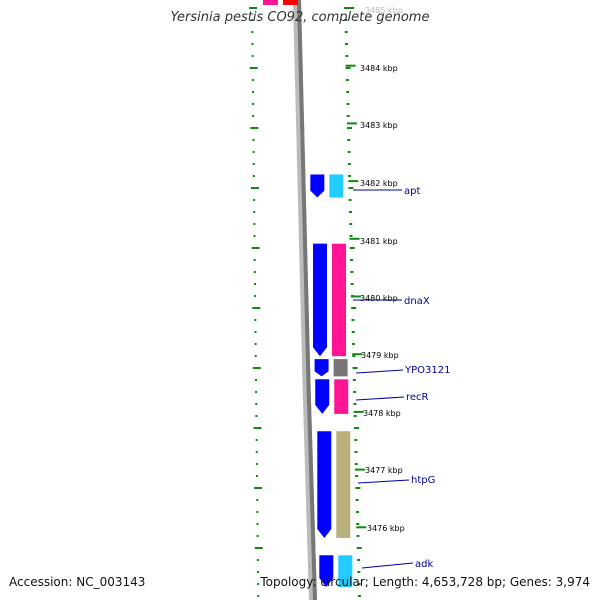 This screenshot has width=600, height=600. Describe the element at coordinates (380, 355) in the screenshot. I see `scale-label-3479: 3479 kbp` at that location.